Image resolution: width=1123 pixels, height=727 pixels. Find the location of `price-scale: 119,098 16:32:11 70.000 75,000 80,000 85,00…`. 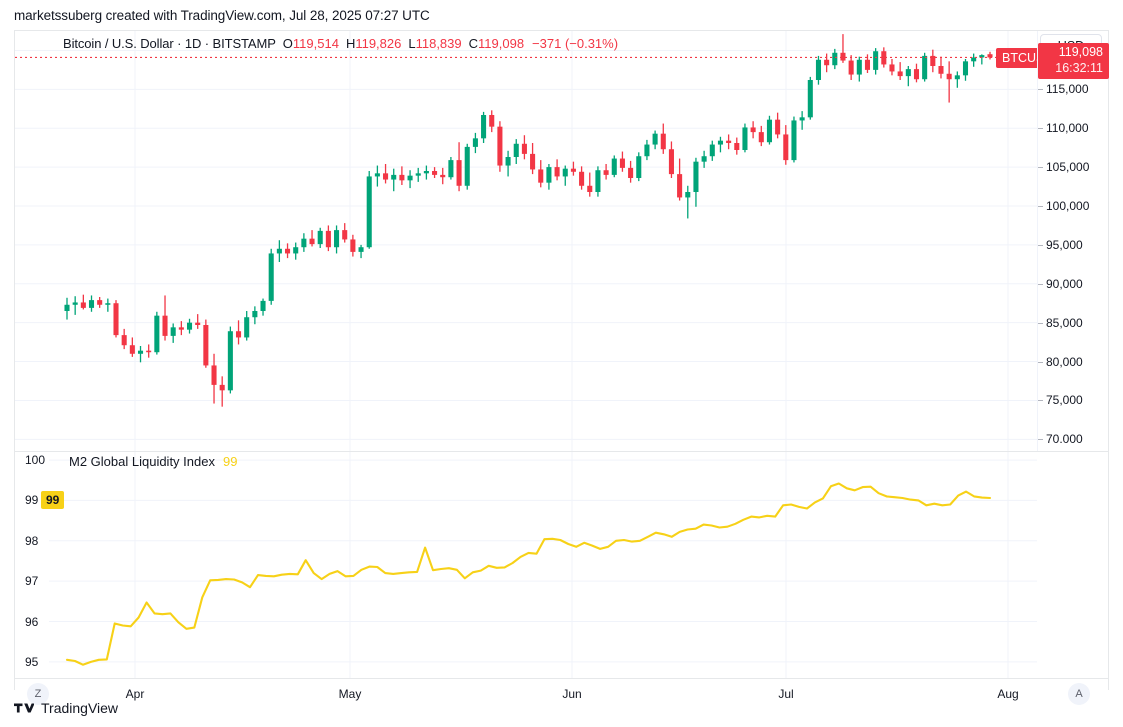

price-scale: 119,098 16:32:11 70.000 75,000 80,000 85,00… is located at coordinates (1073, 241).